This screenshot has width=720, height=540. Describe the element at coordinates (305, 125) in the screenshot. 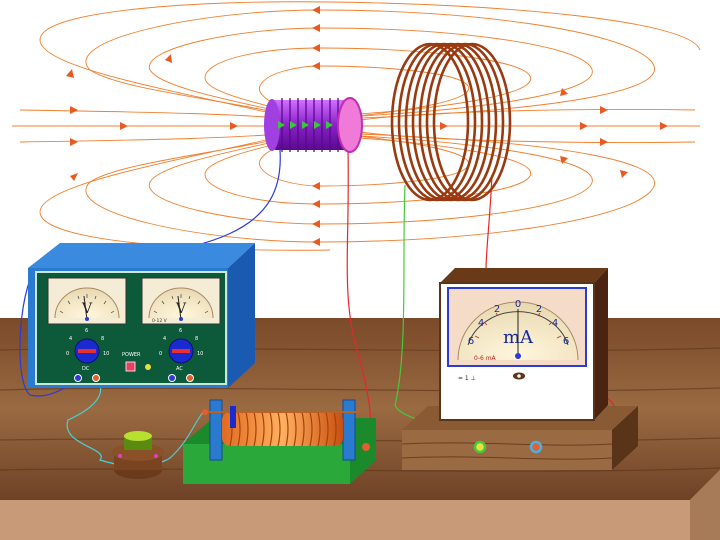

I see `inner-field-arrows` at that location.